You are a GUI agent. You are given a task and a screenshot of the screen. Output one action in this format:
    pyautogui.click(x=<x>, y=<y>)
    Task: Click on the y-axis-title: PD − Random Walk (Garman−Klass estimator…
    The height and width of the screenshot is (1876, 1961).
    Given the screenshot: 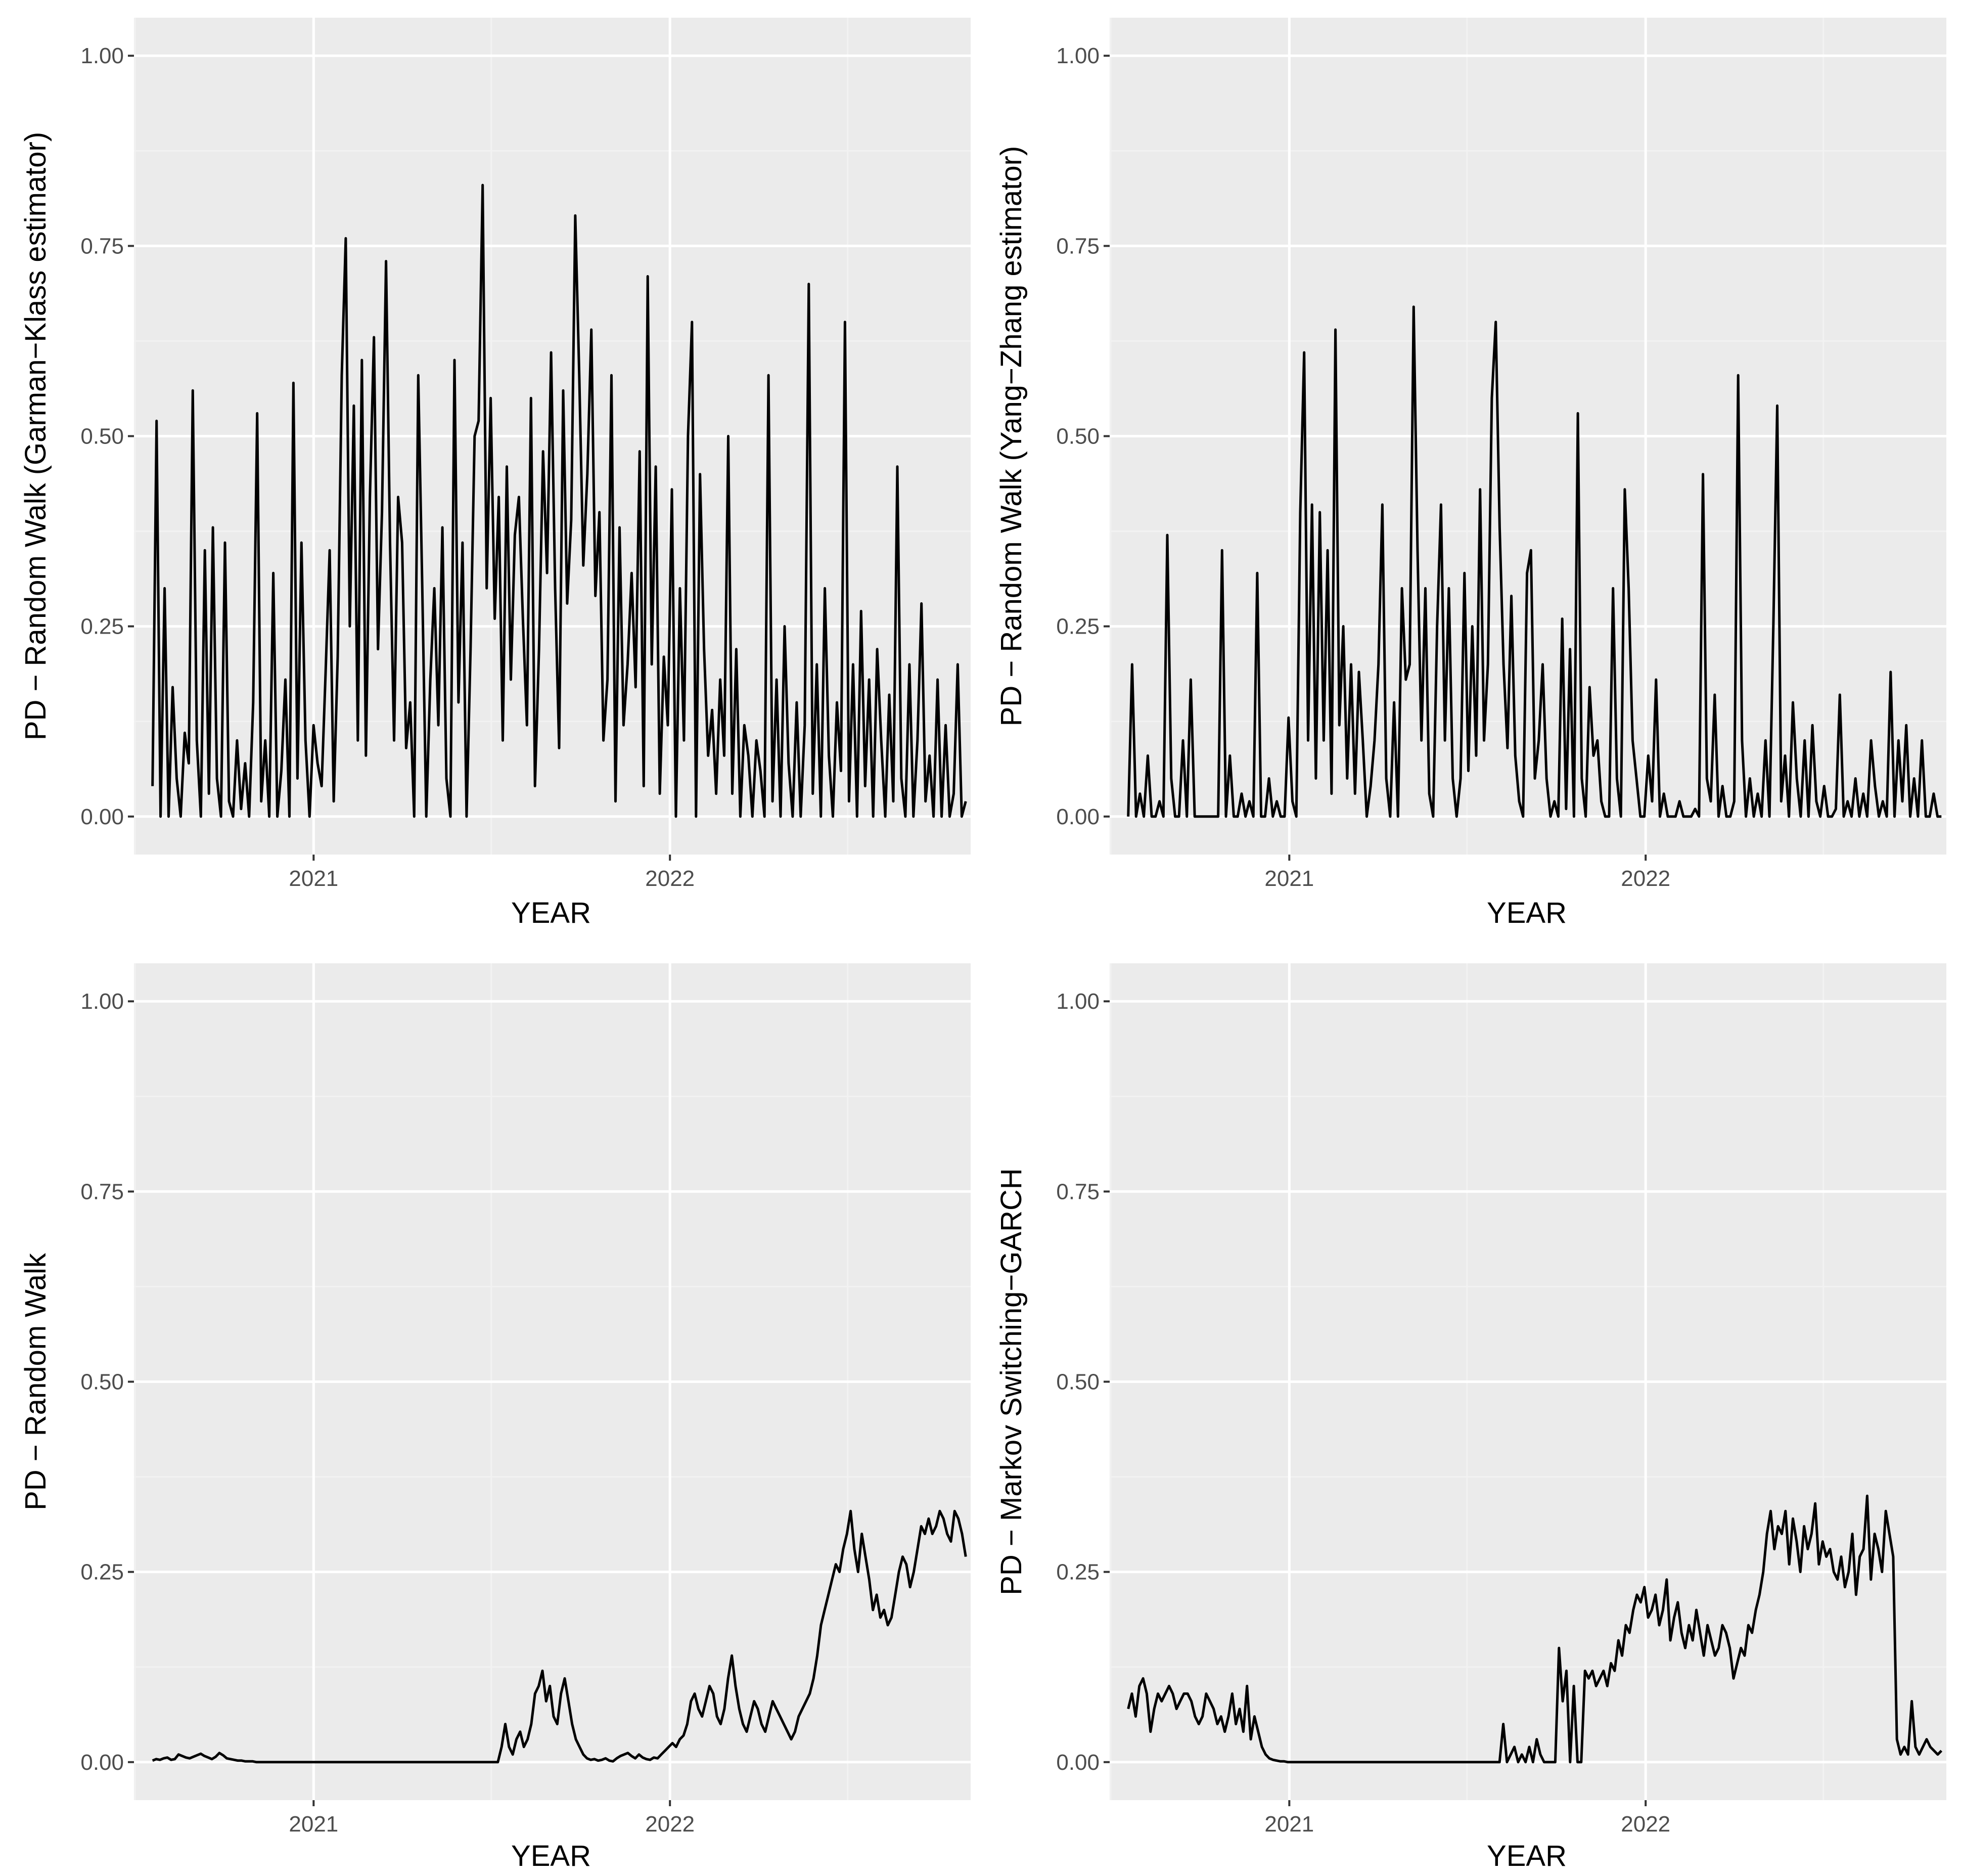 What is the action you would take?
    pyautogui.click(x=35, y=436)
    